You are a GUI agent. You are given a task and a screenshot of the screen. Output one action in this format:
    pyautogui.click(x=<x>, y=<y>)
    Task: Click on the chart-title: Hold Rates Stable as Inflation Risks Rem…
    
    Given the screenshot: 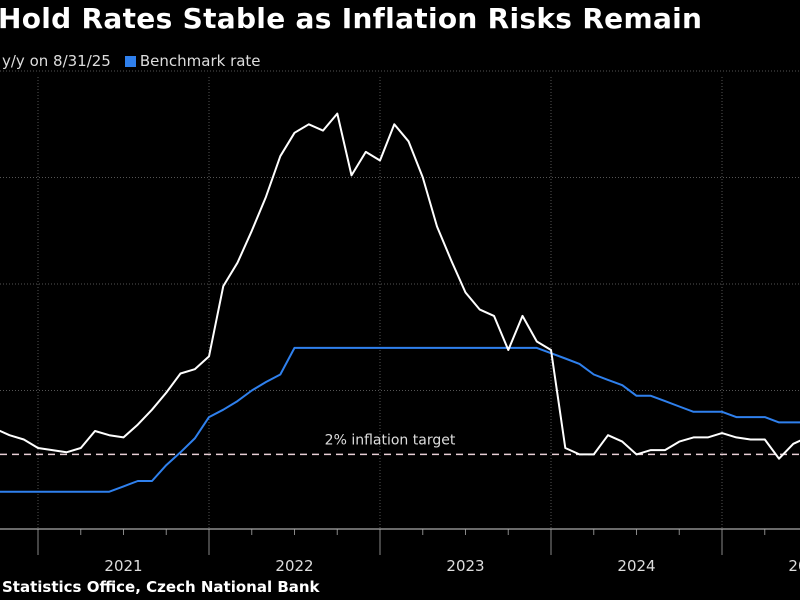 What is the action you would take?
    pyautogui.click(x=351, y=18)
    